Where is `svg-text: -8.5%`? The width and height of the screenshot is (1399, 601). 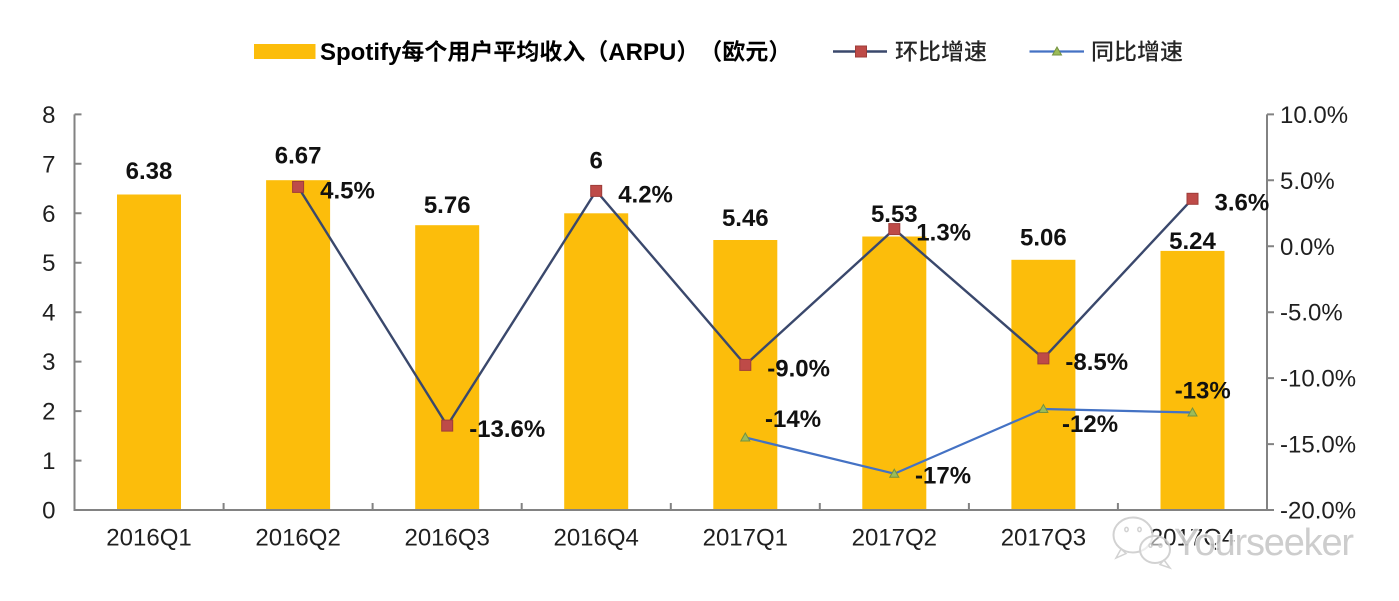
svg-text: -8.5% is located at coordinates (1096, 362).